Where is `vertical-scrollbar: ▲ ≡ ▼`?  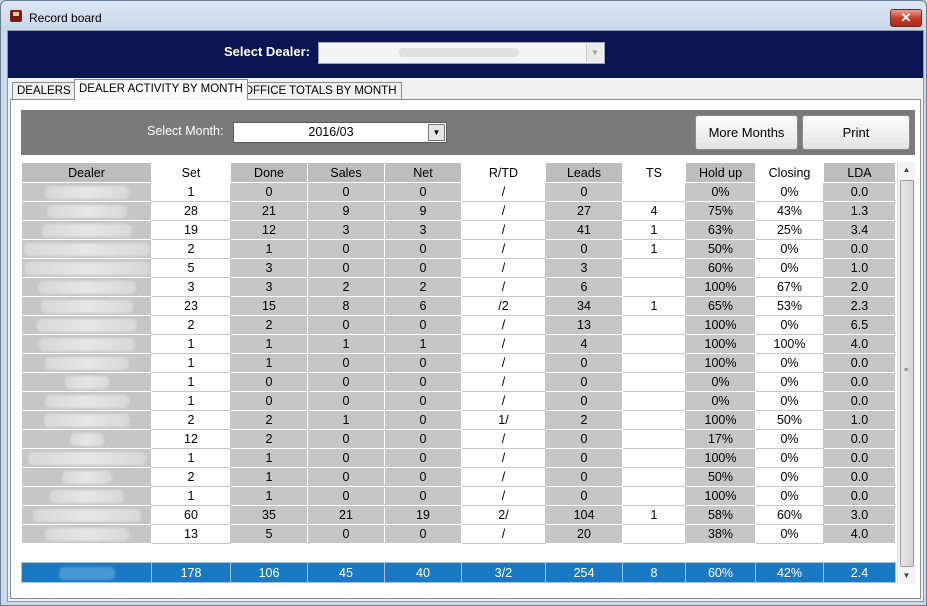
vertical-scrollbar: ▲ ≡ ▼ is located at coordinates (906, 373).